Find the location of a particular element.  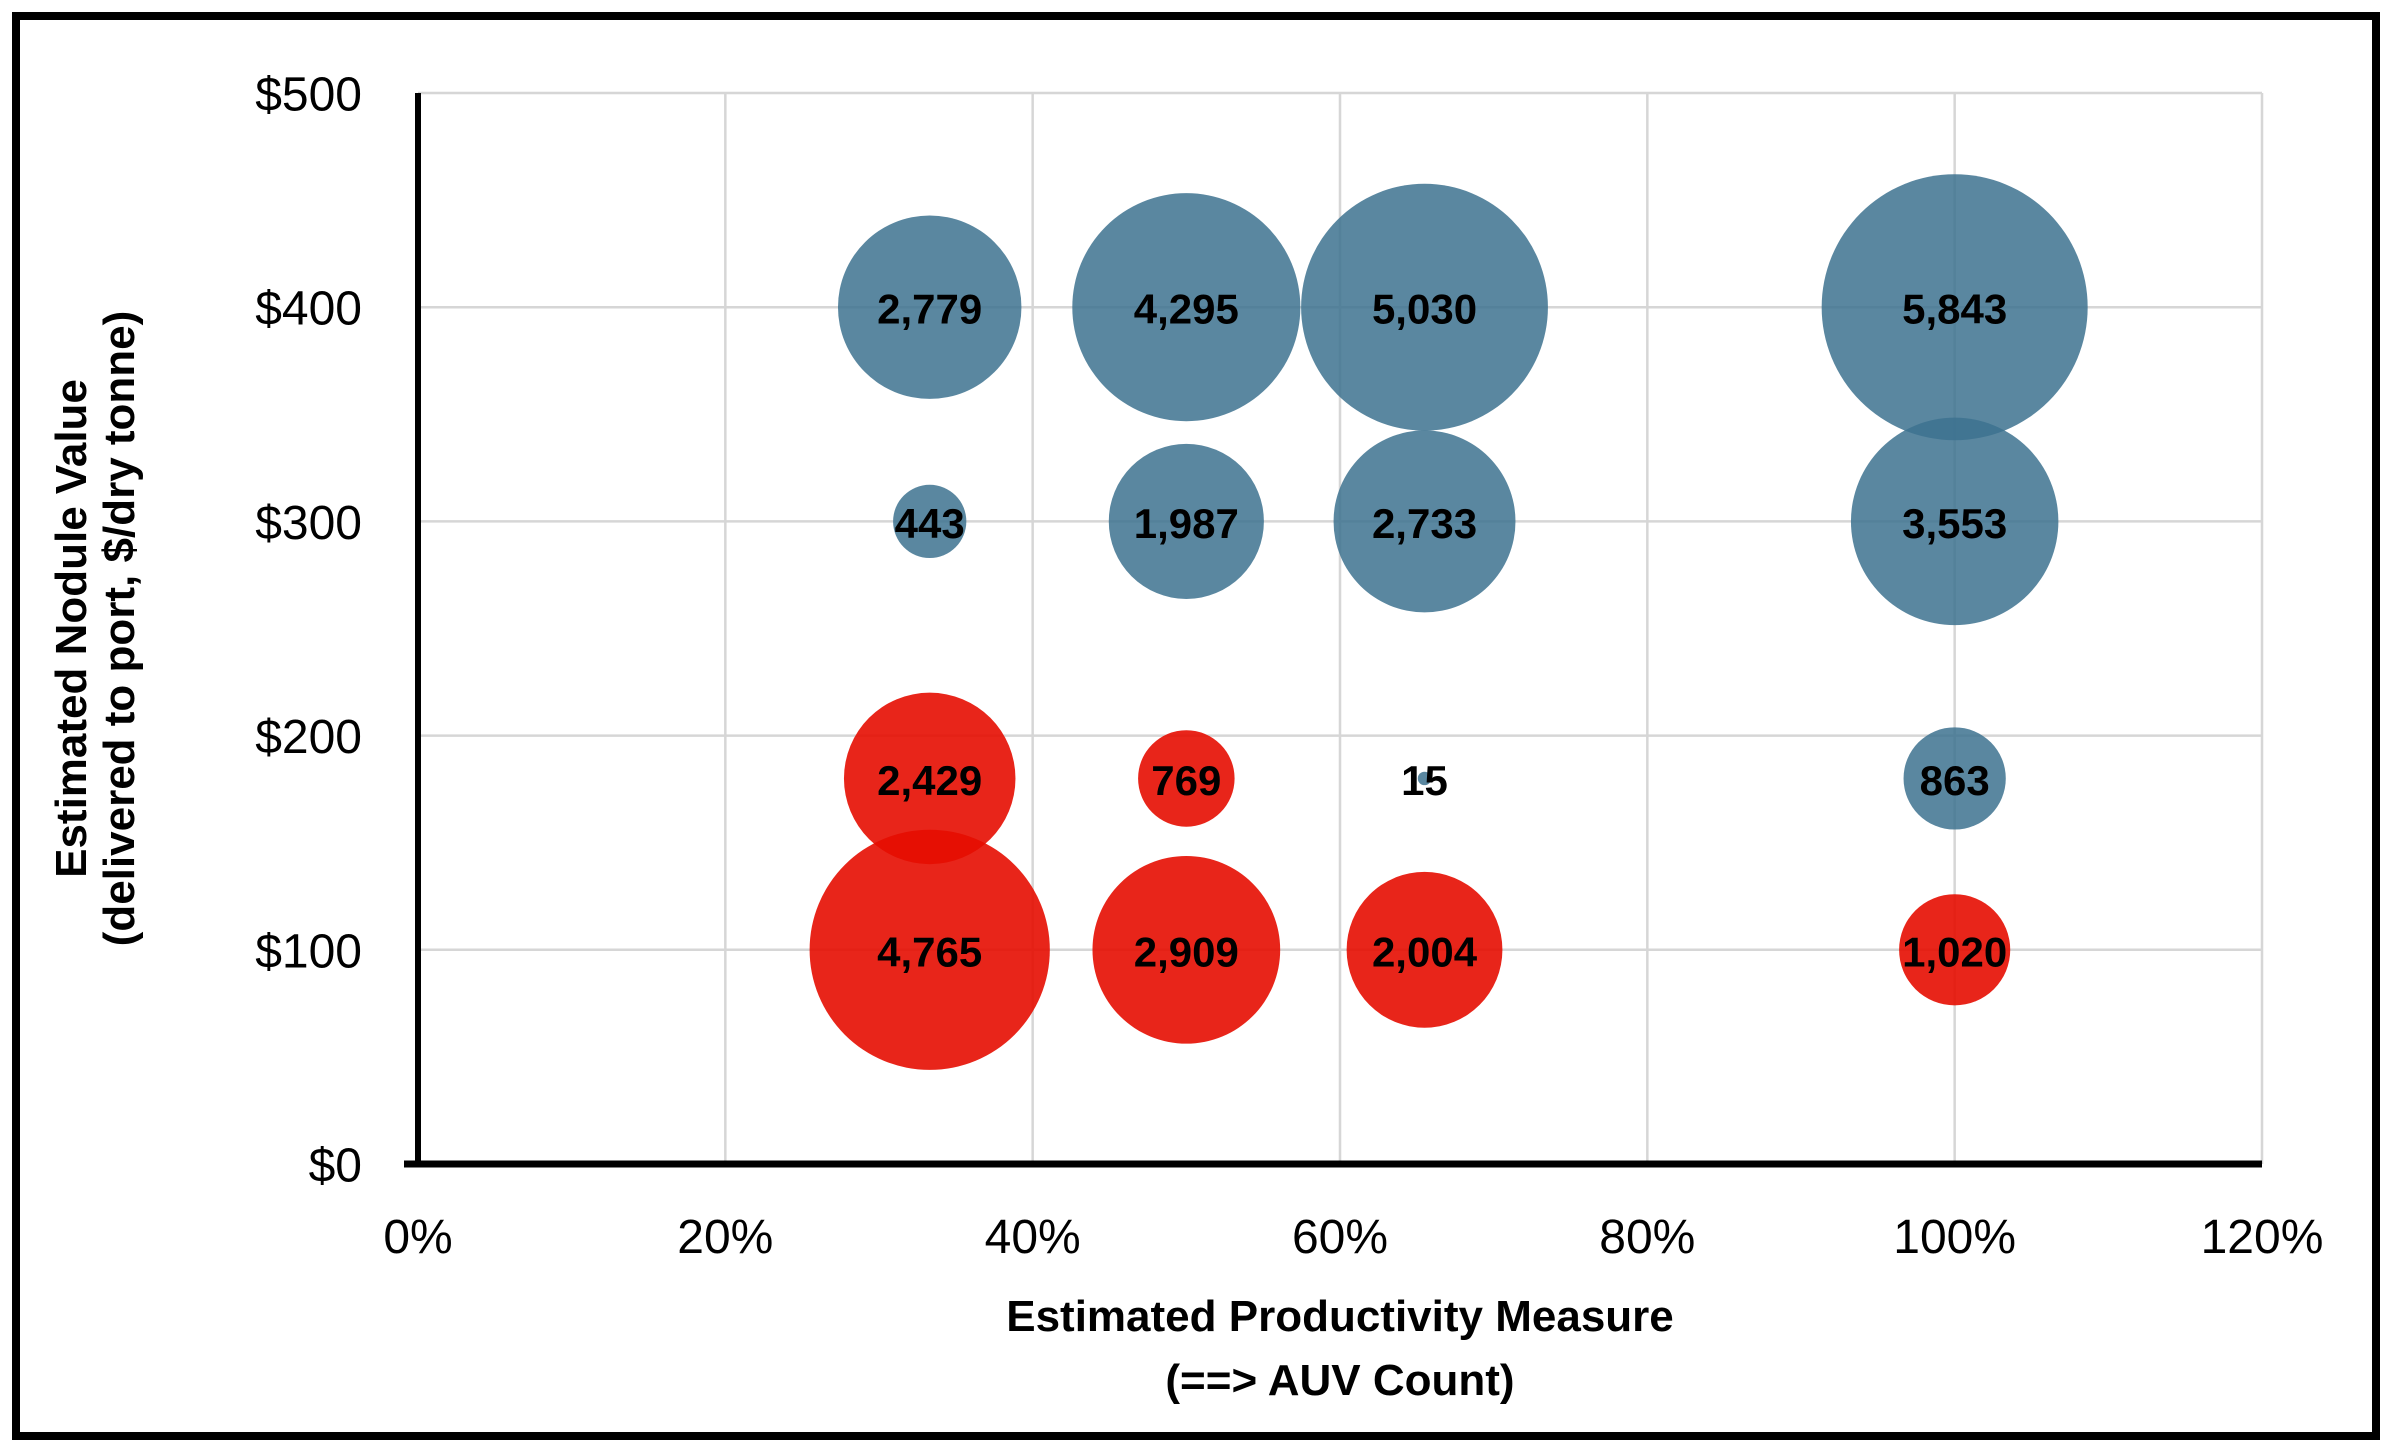

bubble-data-label: 4,295 is located at coordinates (1186, 309).